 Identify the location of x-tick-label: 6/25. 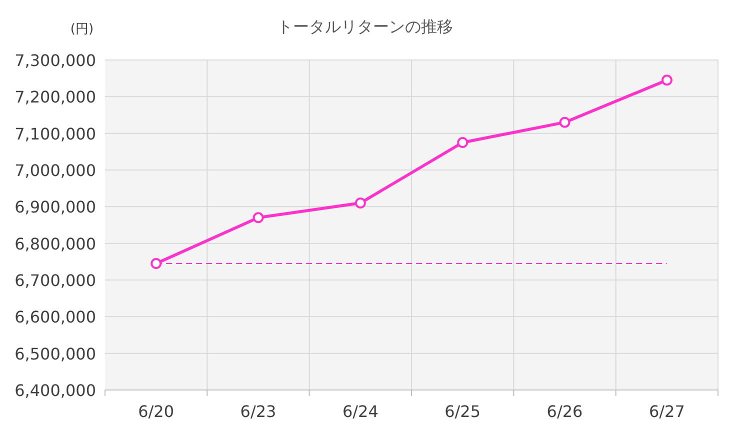
(462, 411).